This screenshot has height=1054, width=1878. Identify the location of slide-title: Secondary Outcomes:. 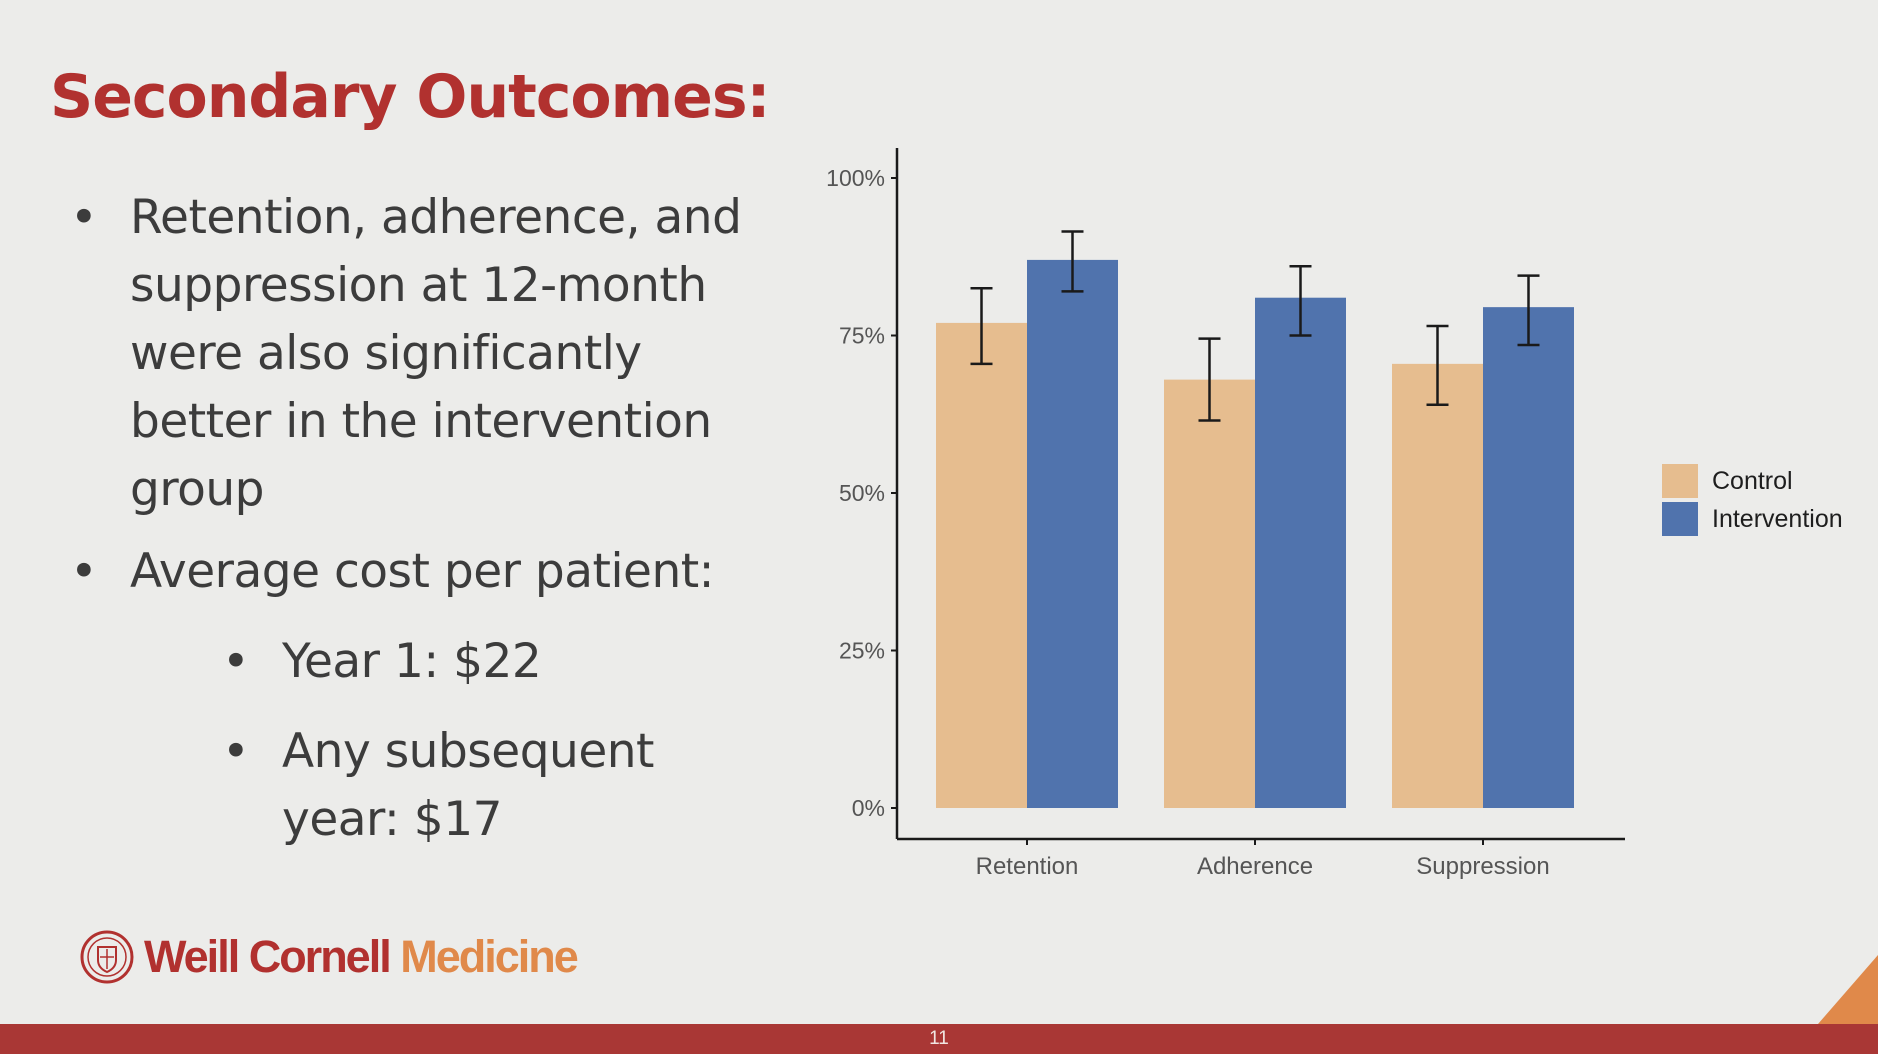
(410, 97).